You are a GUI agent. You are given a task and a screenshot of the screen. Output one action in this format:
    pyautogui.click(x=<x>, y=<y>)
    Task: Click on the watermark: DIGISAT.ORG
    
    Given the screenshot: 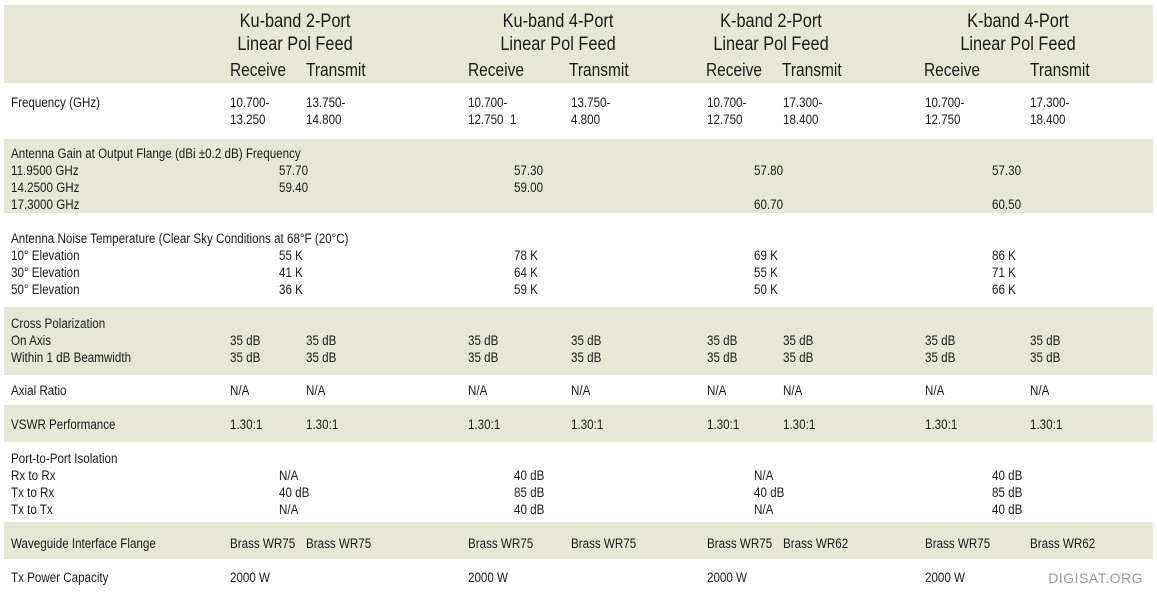 What is the action you would take?
    pyautogui.click(x=1095, y=578)
    